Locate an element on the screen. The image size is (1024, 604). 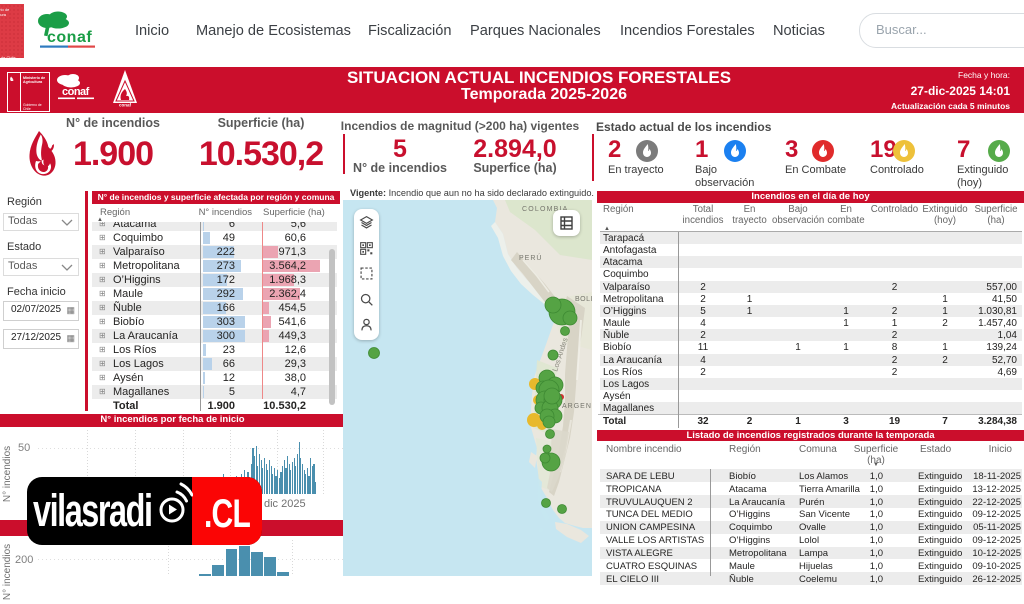
svg-text: ARGEN is located at coordinates (577, 406).